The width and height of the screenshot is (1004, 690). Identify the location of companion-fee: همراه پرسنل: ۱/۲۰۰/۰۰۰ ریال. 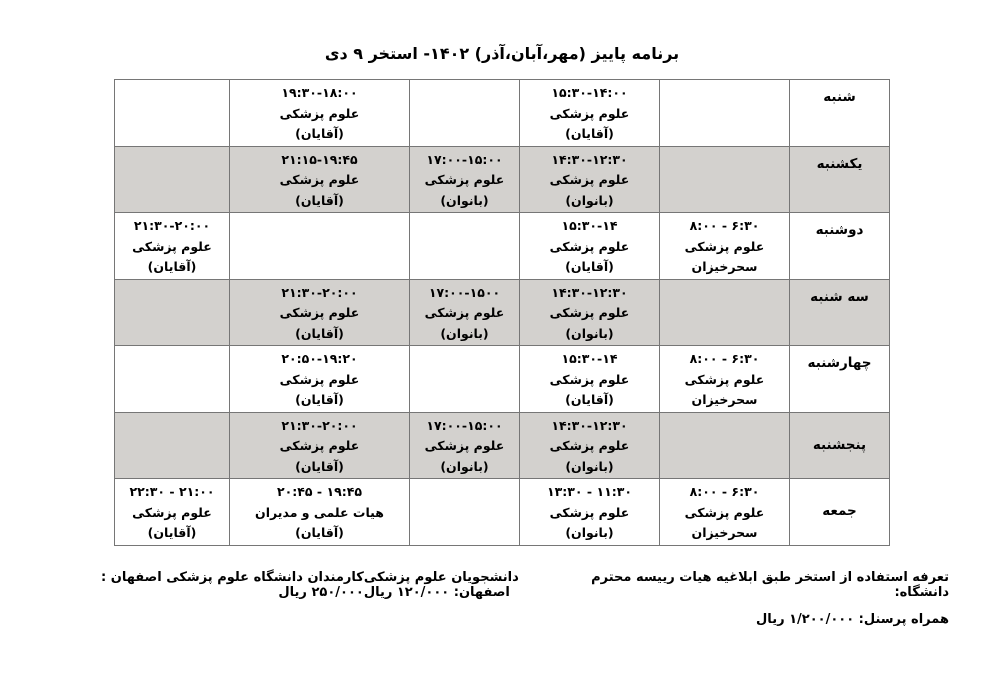
(852, 619).